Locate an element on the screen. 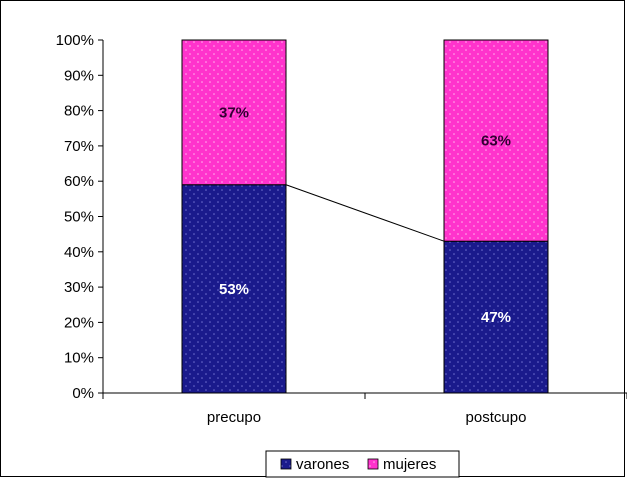  legend: varones mujeres is located at coordinates (362, 464).